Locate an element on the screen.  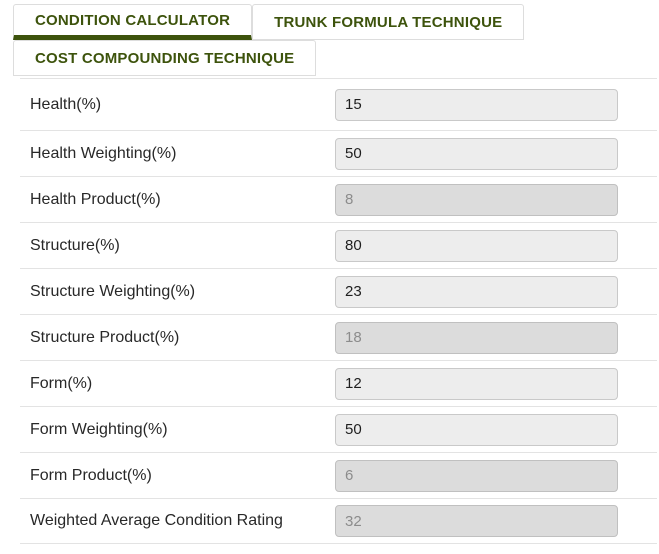
tab-cost-compounding-technique: COST COMPOUNDING TECHNIQUE is located at coordinates (165, 58).